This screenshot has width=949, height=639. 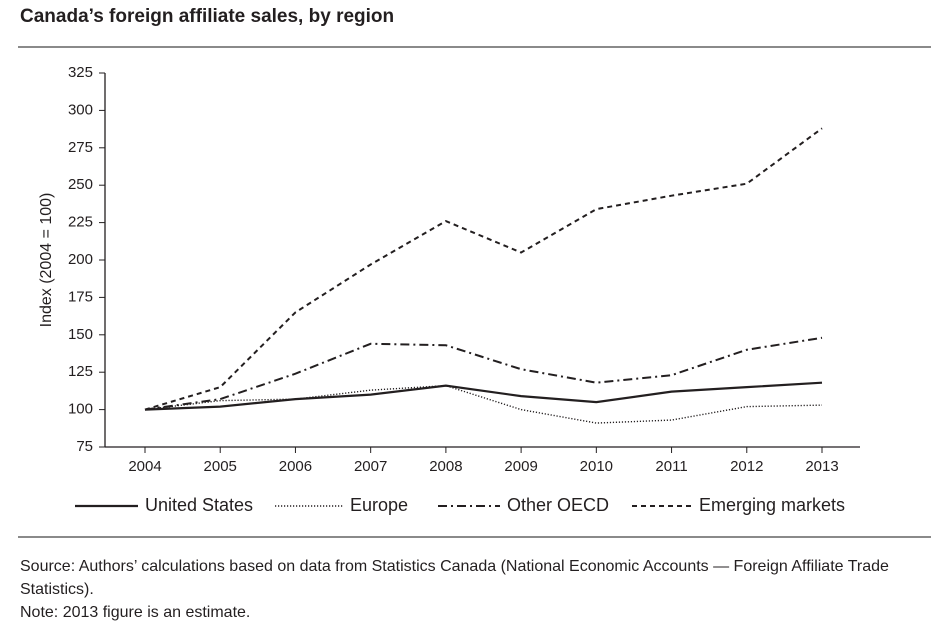 What do you see at coordinates (80, 409) in the screenshot?
I see `y-tick-label: 100` at bounding box center [80, 409].